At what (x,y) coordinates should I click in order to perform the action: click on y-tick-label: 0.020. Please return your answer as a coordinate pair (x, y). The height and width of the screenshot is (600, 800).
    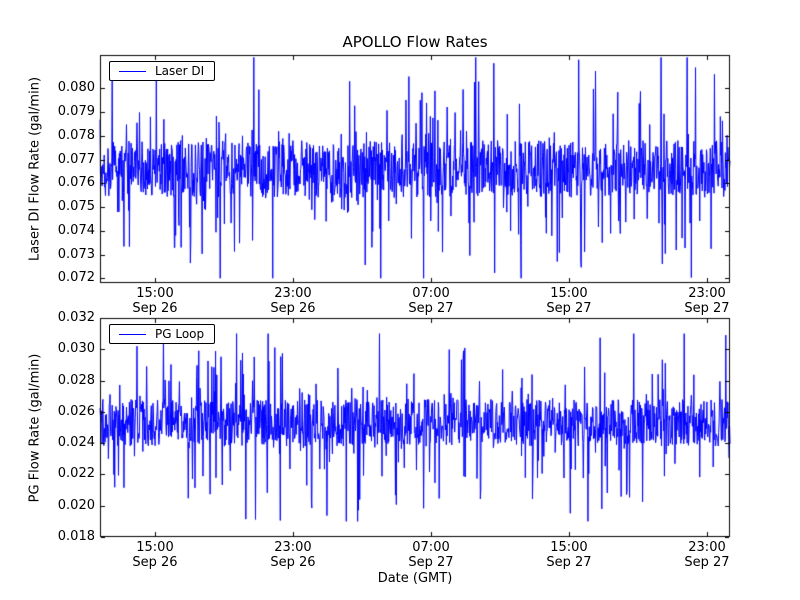
    Looking at the image, I should click on (76, 505).